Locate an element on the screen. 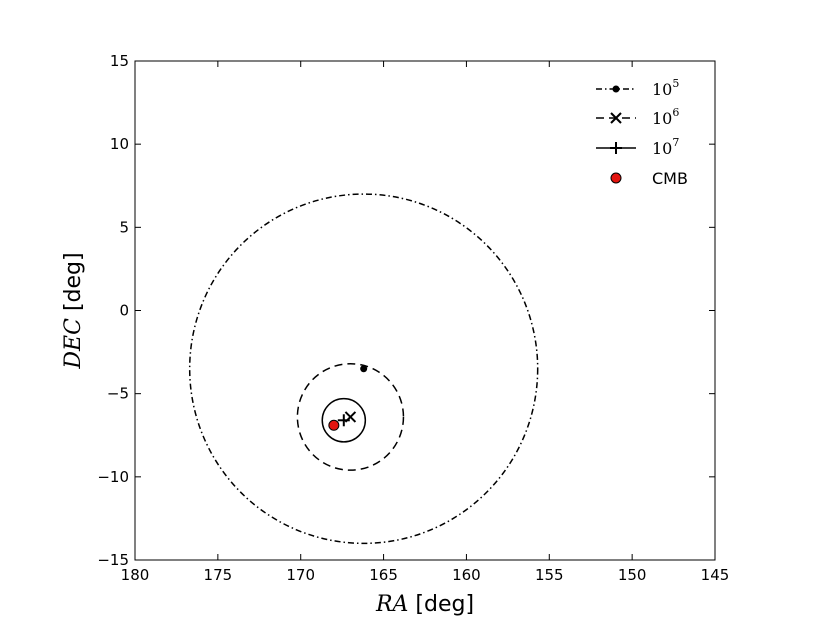 The width and height of the screenshot is (830, 623). y-tick-label: −15 is located at coordinates (113, 560).